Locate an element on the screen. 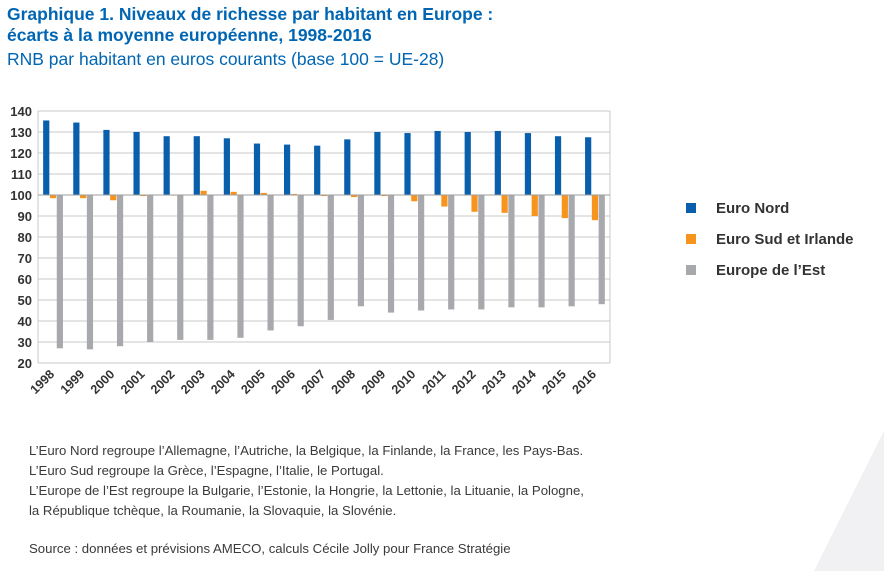 The width and height of the screenshot is (884, 571). x-tick-label-2005: 2005 is located at coordinates (253, 382).